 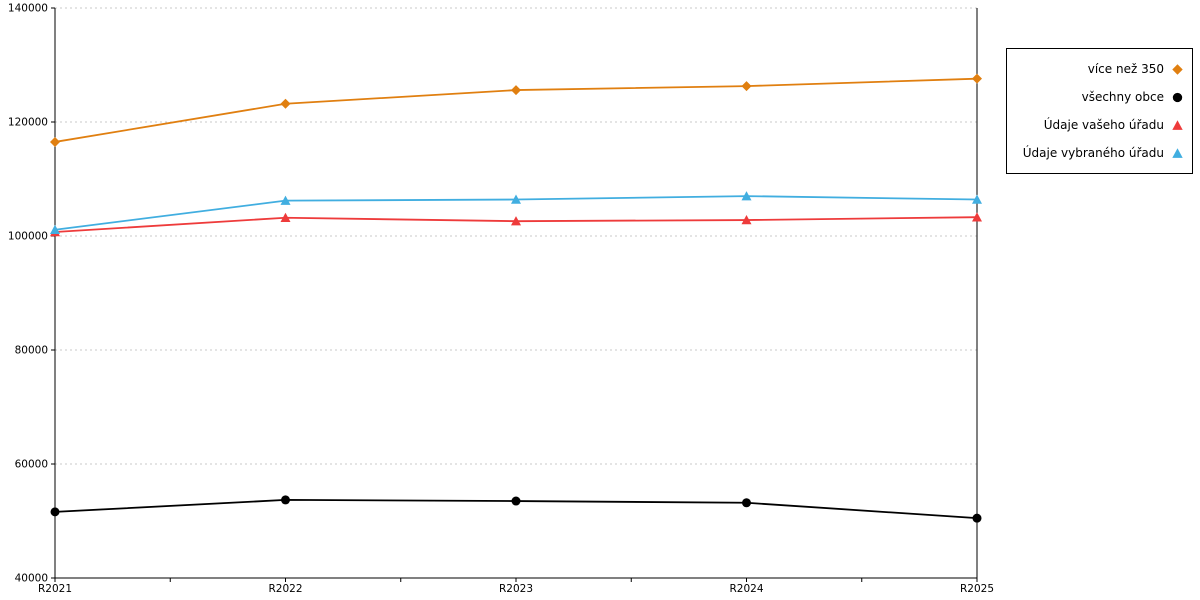 What do you see at coordinates (1125, 69) in the screenshot?
I see `legend-label: více než 350` at bounding box center [1125, 69].